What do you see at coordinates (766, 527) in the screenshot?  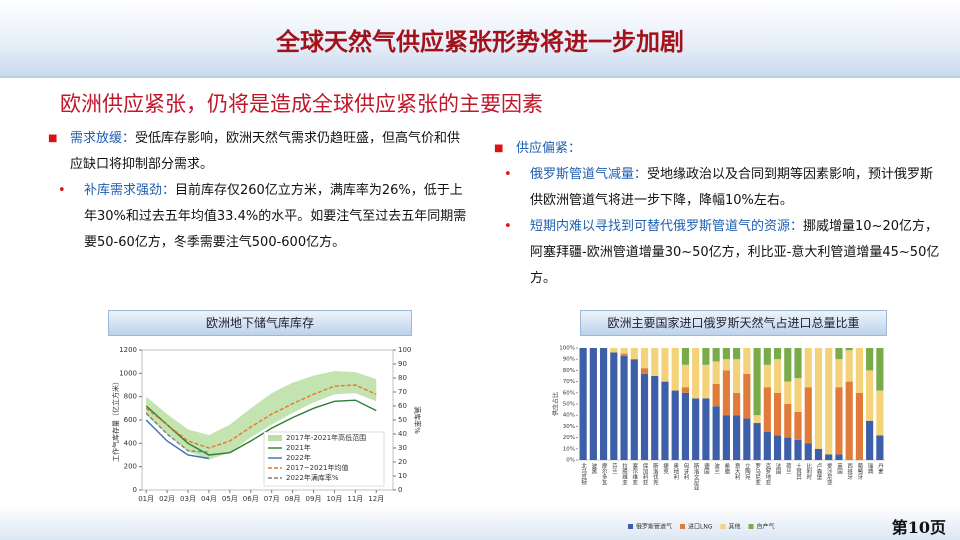 I see `legend-label: 自产气` at bounding box center [766, 527].